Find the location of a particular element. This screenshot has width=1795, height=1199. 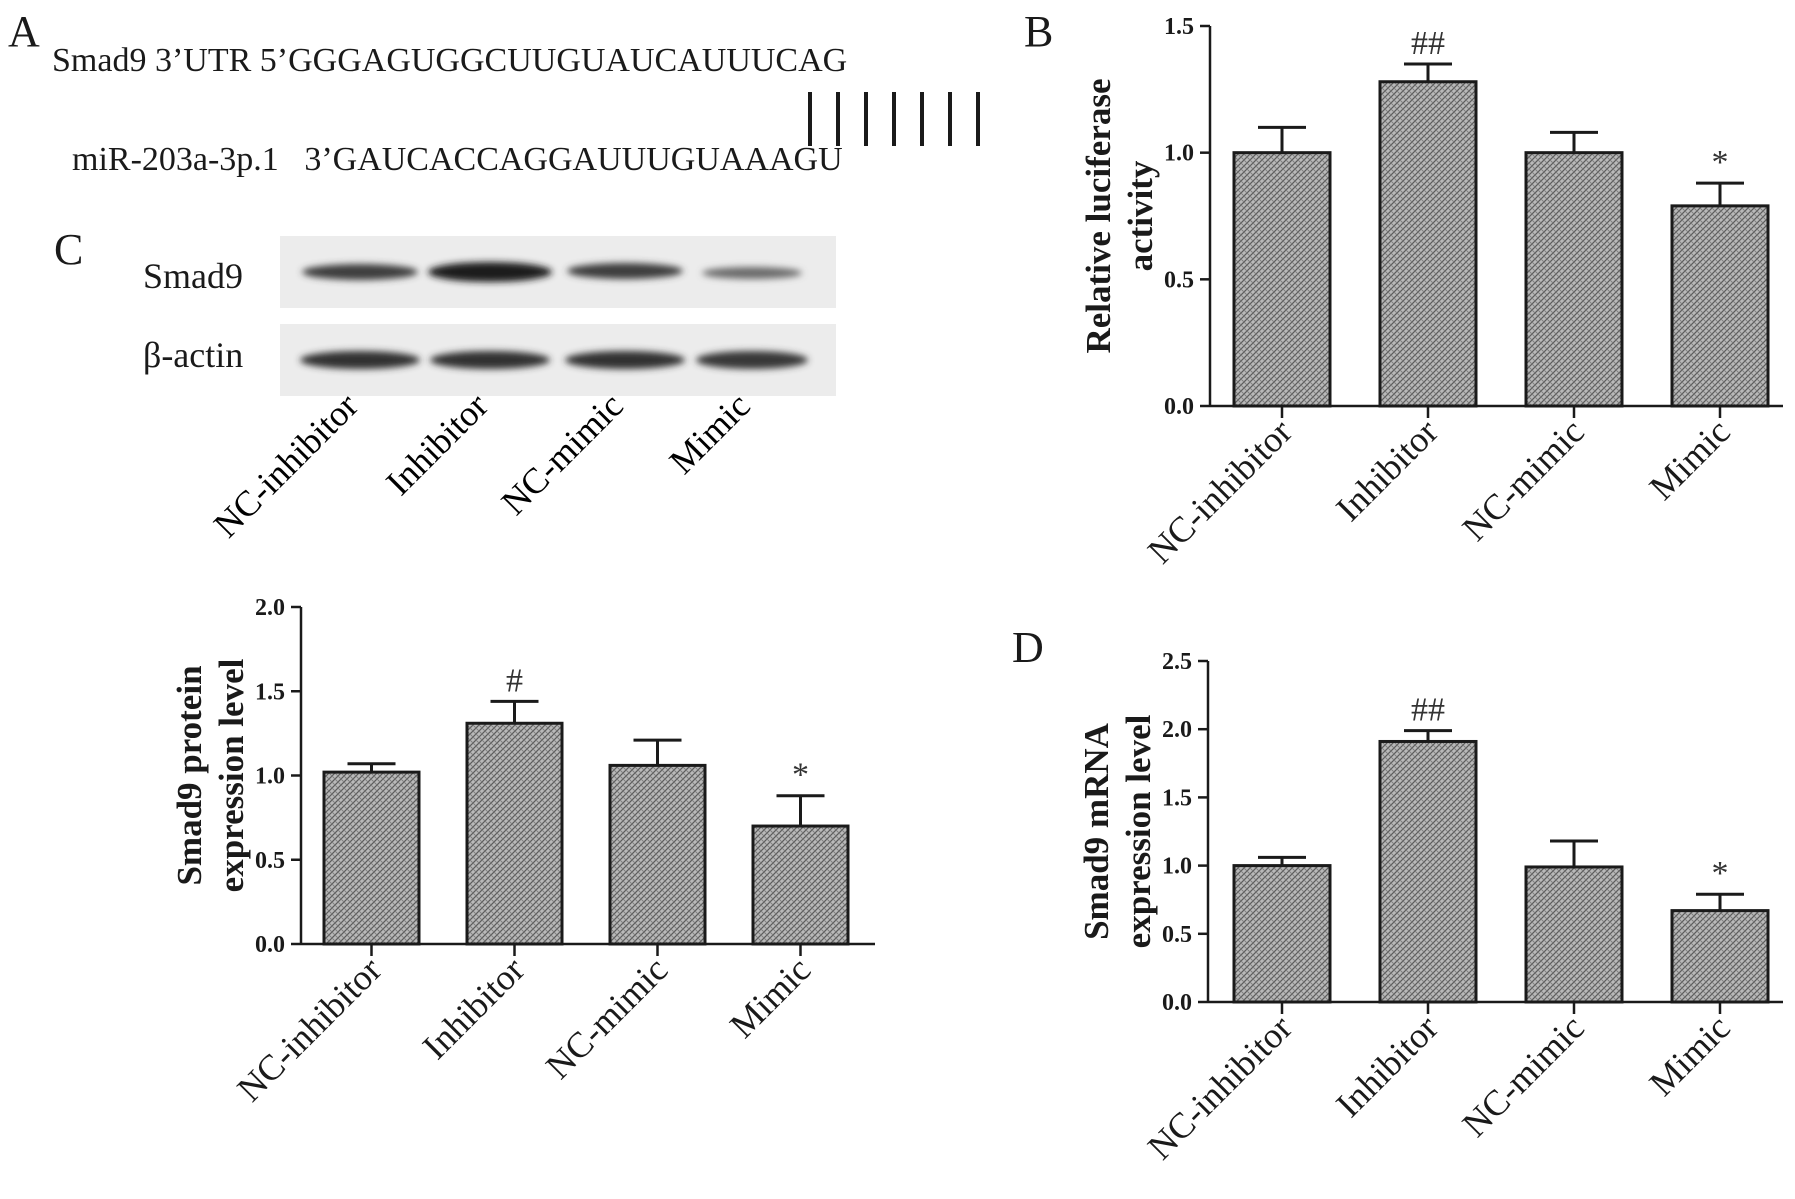

blot-lane-label: NC-inhibitor is located at coordinates (286, 467).